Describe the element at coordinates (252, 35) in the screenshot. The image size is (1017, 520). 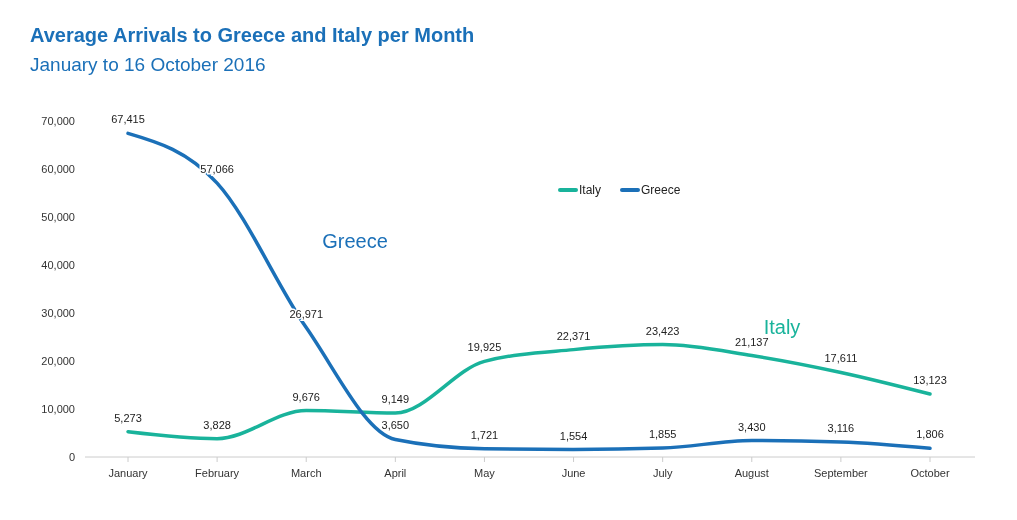
I see `chart-title: Average Arrivals to Greece and Italy per Month` at that location.